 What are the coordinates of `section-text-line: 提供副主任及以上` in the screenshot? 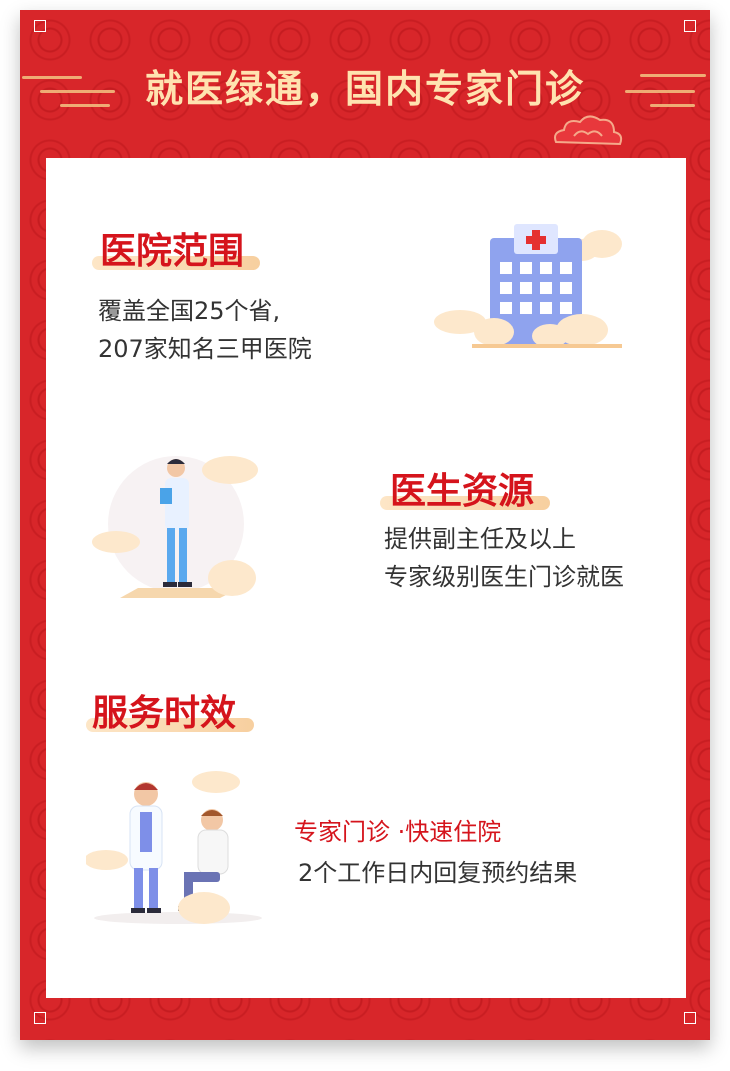 It's located at (480, 539).